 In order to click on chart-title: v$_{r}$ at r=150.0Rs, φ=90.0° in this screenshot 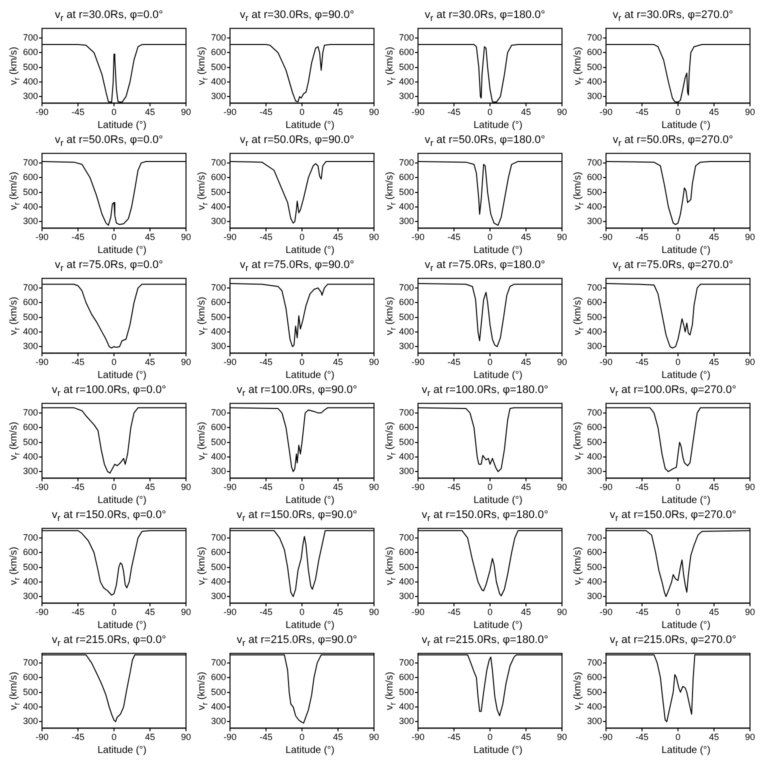, I will do `click(297, 516)`.